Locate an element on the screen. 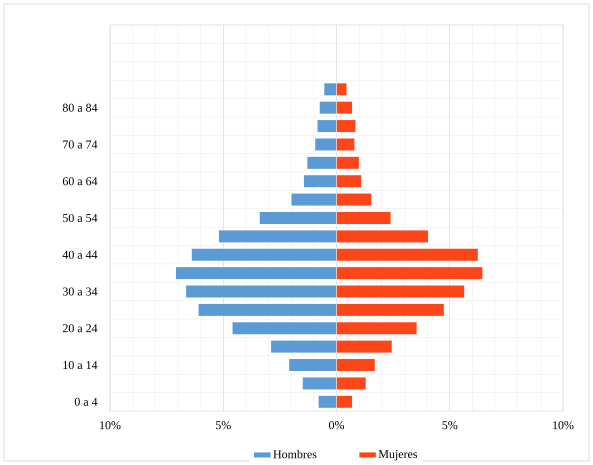 This screenshot has width=593, height=465. legend-label: Mujeres is located at coordinates (398, 455).